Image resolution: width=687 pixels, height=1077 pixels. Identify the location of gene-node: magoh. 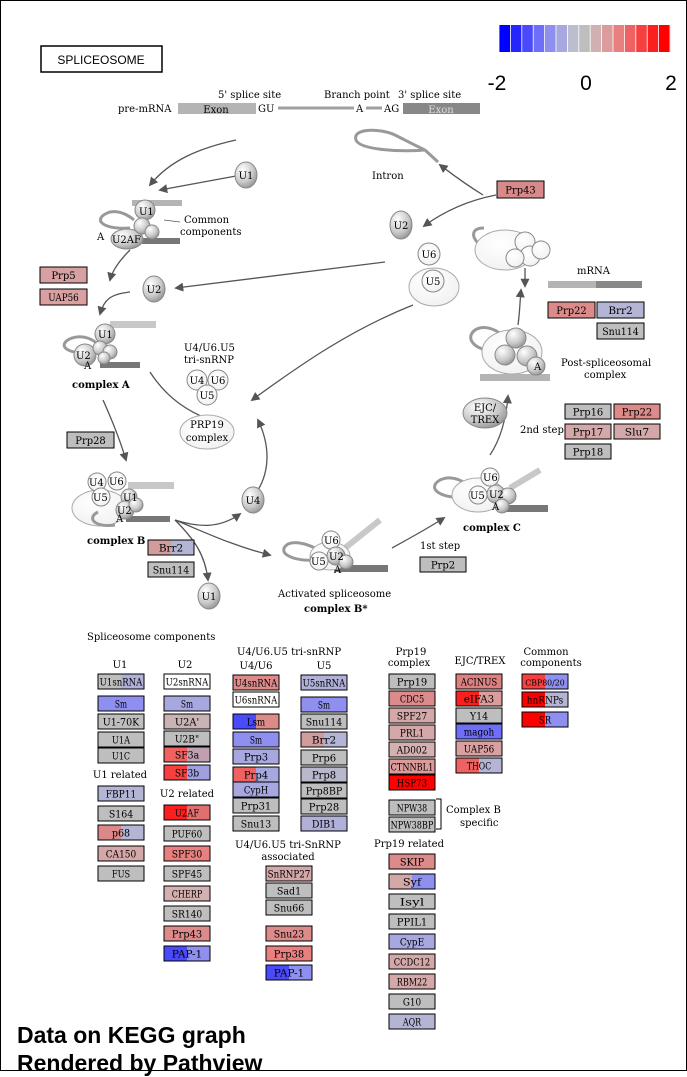
(479, 731).